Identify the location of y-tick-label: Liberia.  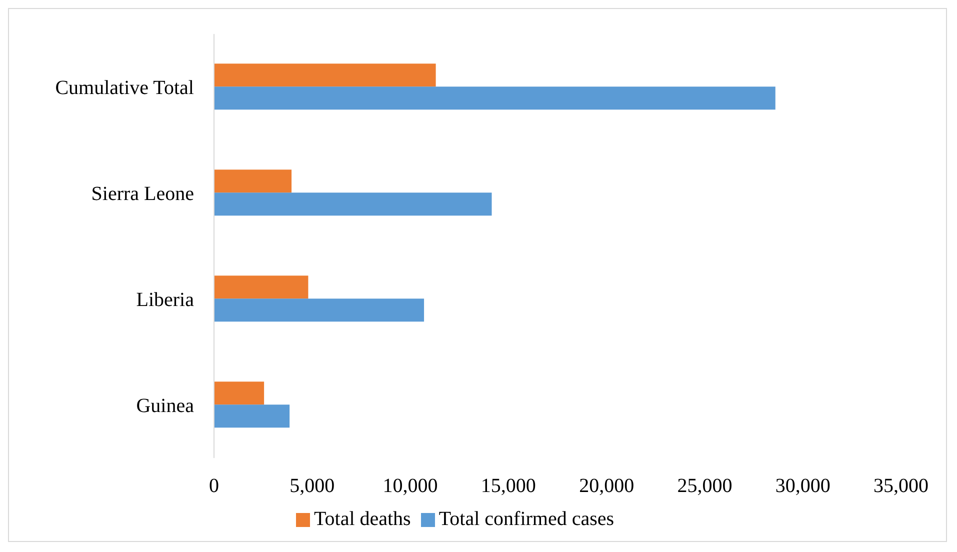
(165, 300).